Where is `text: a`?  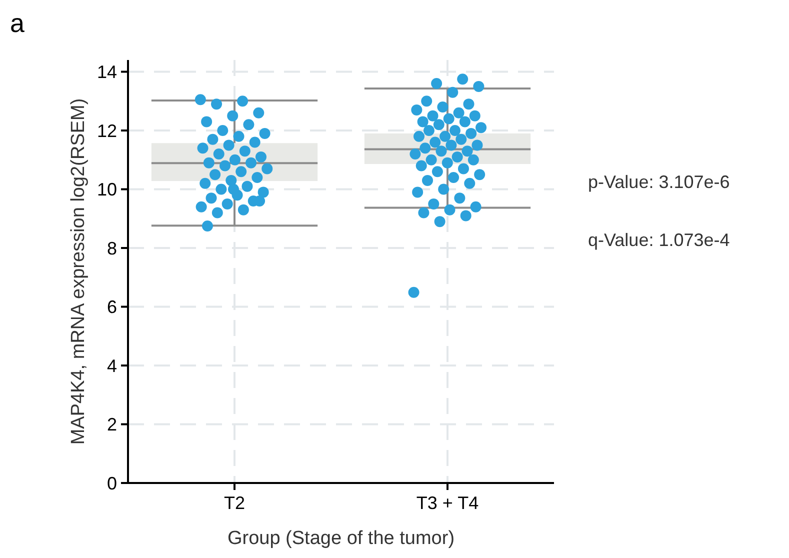
text: a is located at coordinates (17, 23).